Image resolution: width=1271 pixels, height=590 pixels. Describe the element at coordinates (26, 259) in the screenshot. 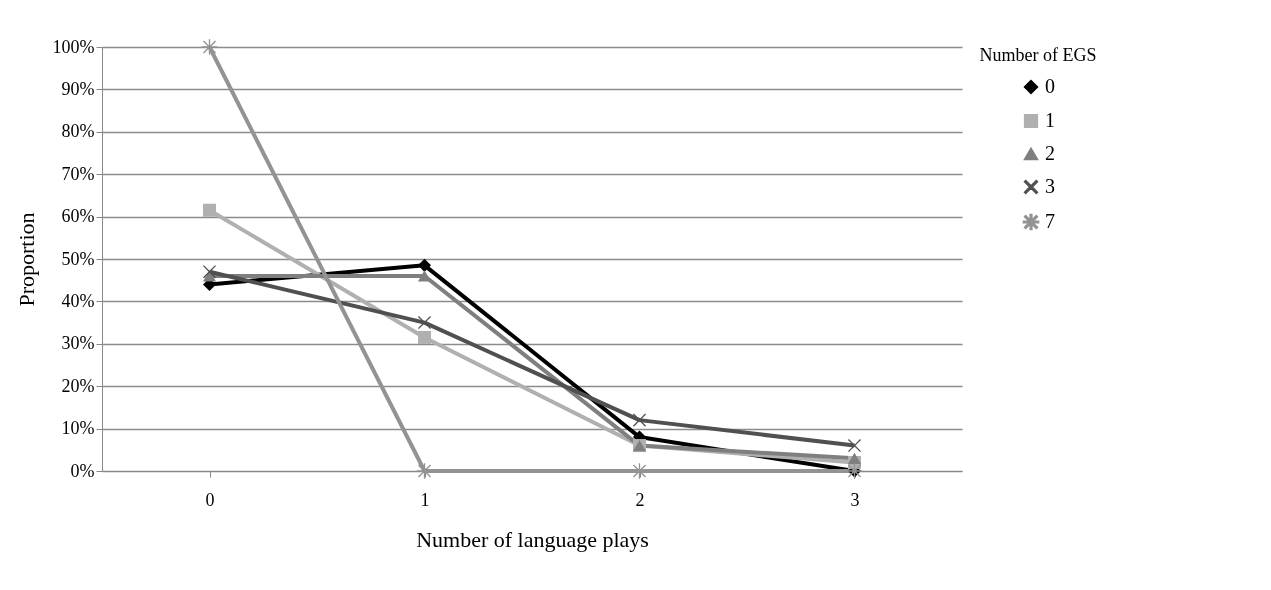

I see `y-axis-title: Proportion` at that location.